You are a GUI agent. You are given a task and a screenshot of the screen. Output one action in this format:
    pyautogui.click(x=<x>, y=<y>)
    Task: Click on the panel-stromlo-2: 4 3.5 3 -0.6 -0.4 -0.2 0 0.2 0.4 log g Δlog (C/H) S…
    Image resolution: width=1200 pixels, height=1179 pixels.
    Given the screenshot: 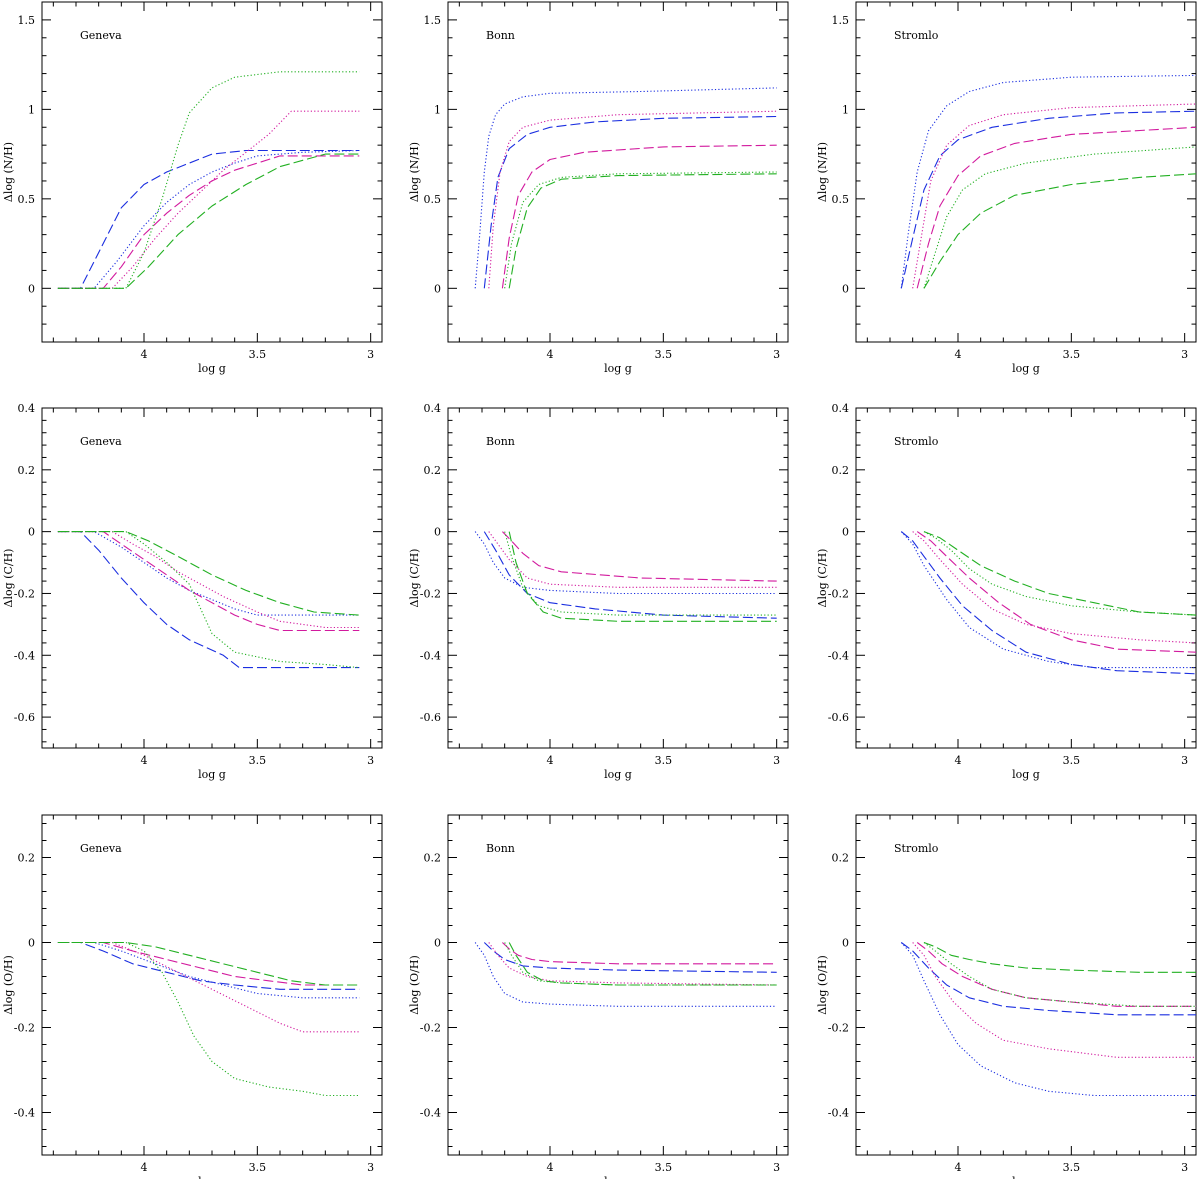 What is the action you would take?
    pyautogui.click(x=1006, y=591)
    